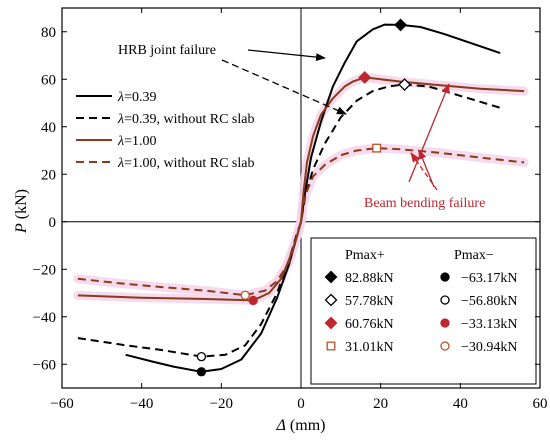 Image resolution: width=550 pixels, height=441 pixels. What do you see at coordinates (44, 318) in the screenshot?
I see `y-tick-label: −40` at bounding box center [44, 318].